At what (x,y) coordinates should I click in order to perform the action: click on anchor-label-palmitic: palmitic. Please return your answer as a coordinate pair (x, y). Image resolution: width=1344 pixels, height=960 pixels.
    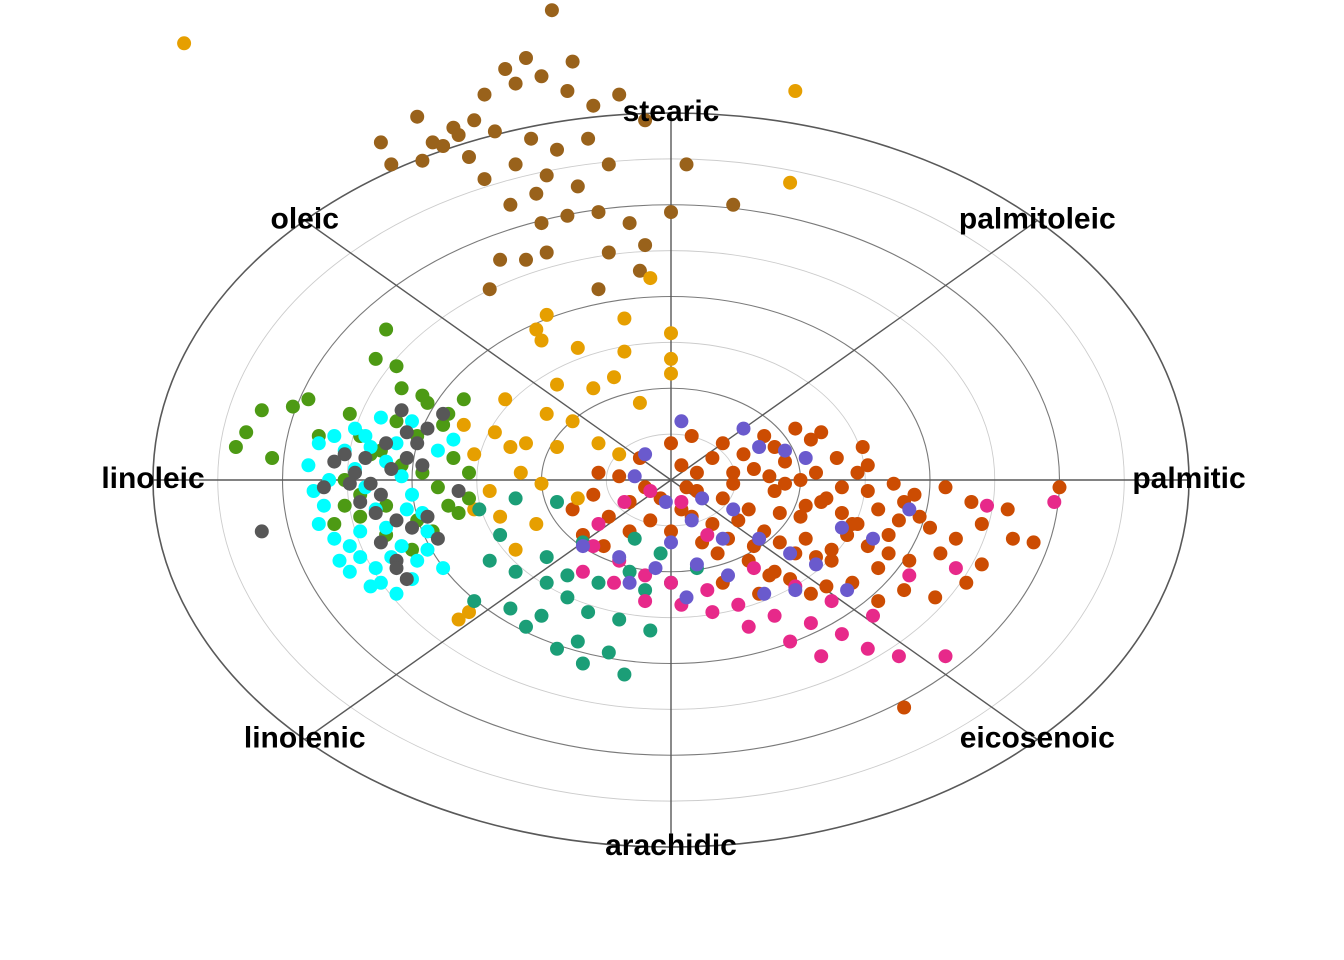
    Looking at the image, I should click on (1188, 478).